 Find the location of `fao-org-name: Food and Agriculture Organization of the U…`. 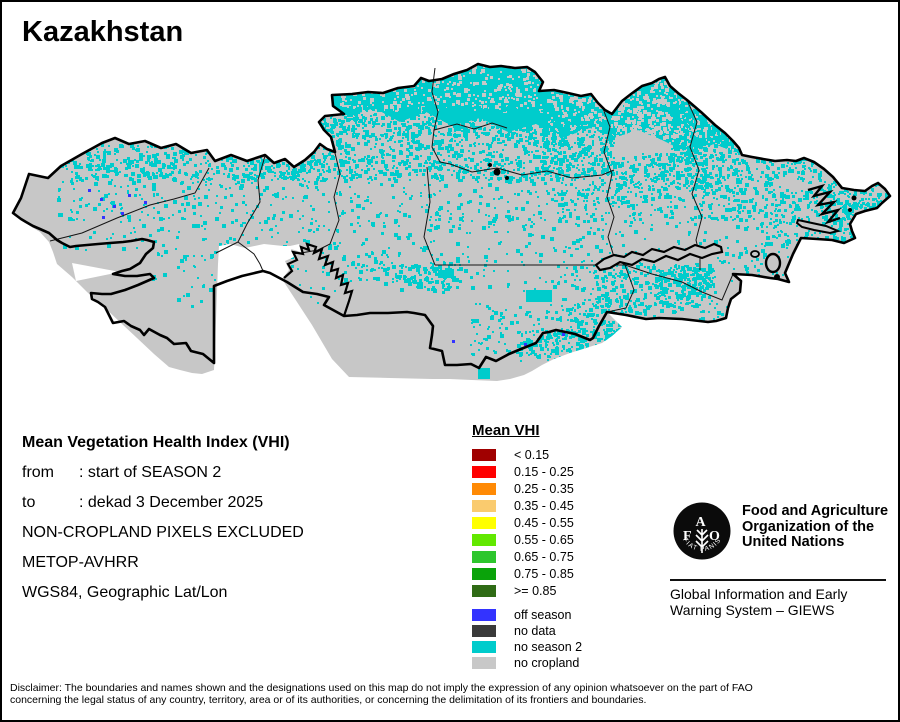

fao-org-name: Food and Agriculture Organization of the U… is located at coordinates (815, 526).